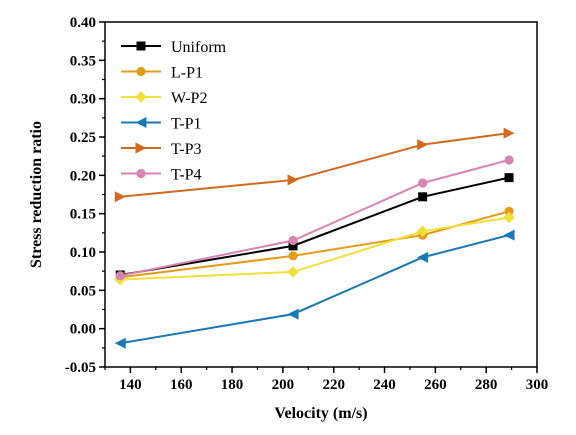 The width and height of the screenshot is (576, 435). Describe the element at coordinates (189, 98) in the screenshot. I see `legend-label-w-p2: W-P2` at that location.